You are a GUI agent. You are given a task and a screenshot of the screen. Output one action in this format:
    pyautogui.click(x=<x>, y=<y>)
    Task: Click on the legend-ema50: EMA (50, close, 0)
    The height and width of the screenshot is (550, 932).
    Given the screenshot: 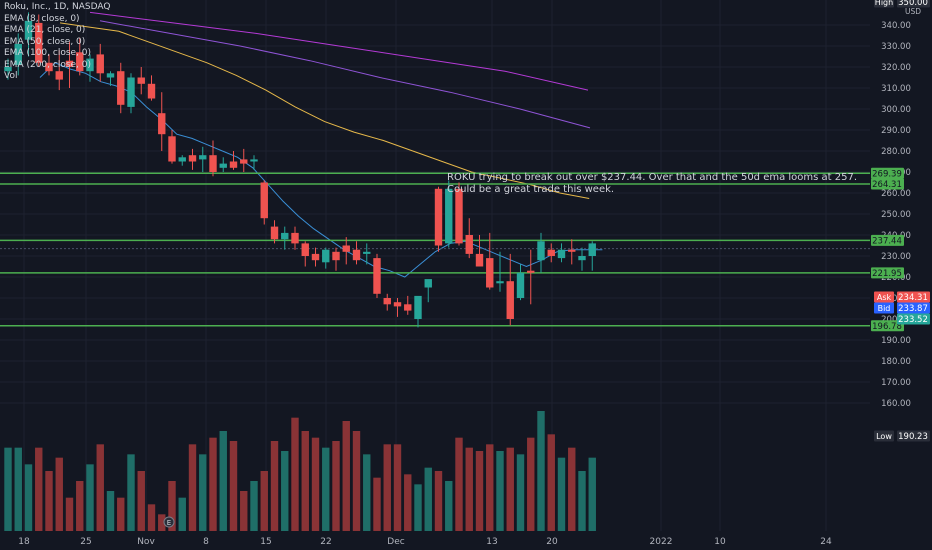 What is the action you would take?
    pyautogui.click(x=45, y=41)
    